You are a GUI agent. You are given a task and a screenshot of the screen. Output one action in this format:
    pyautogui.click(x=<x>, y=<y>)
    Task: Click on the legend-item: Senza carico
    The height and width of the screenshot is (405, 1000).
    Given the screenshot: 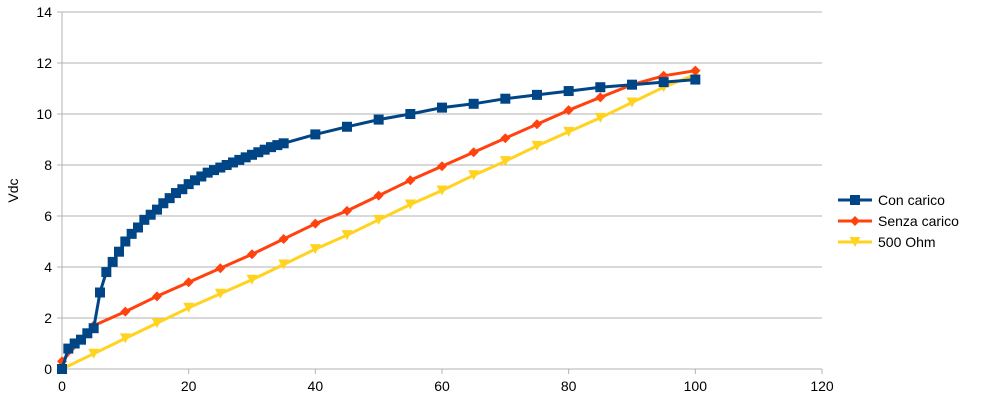 What is the action you would take?
    pyautogui.click(x=898, y=221)
    